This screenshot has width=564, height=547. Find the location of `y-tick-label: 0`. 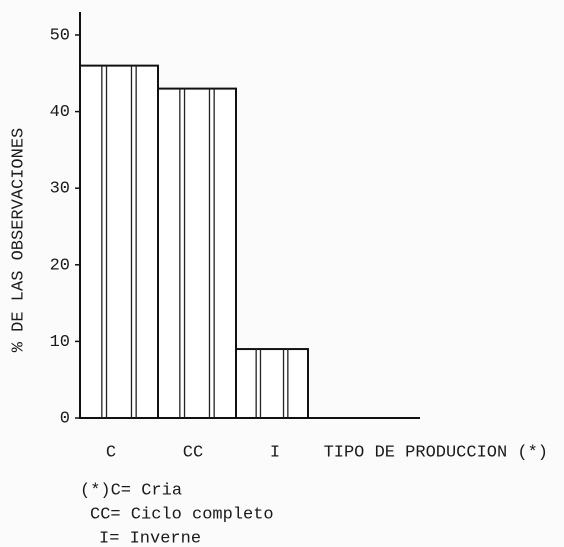

y-tick-label: 0 is located at coordinates (65, 418).